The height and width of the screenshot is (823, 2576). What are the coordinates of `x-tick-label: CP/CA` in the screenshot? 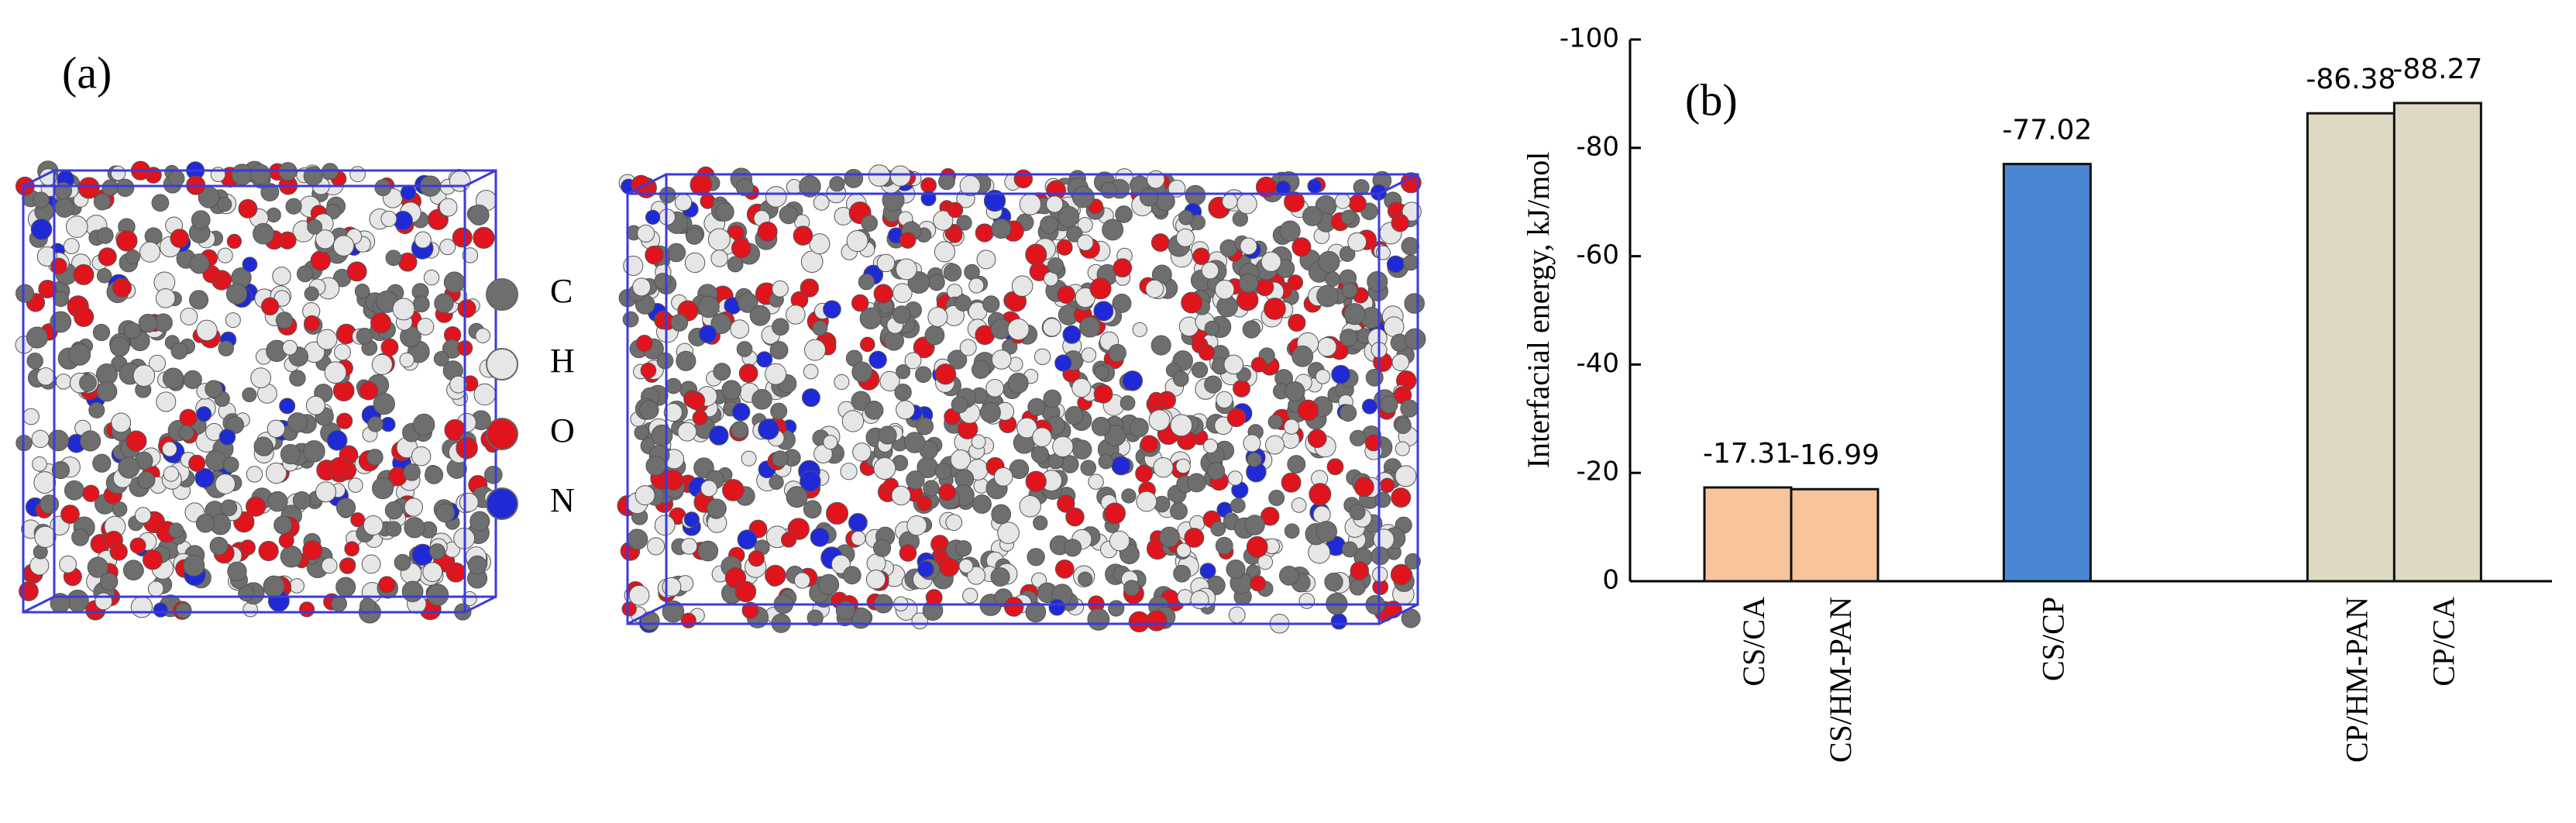 It's located at (2443, 642).